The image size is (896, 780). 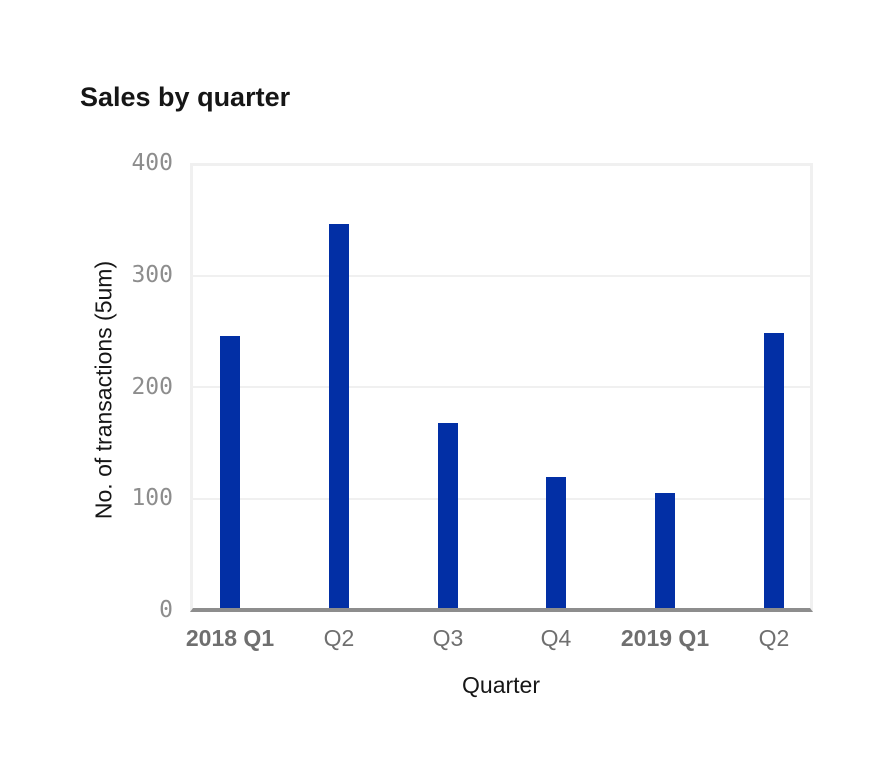 I want to click on x-tick-label-q2-2019: Q2, so click(x=774, y=638).